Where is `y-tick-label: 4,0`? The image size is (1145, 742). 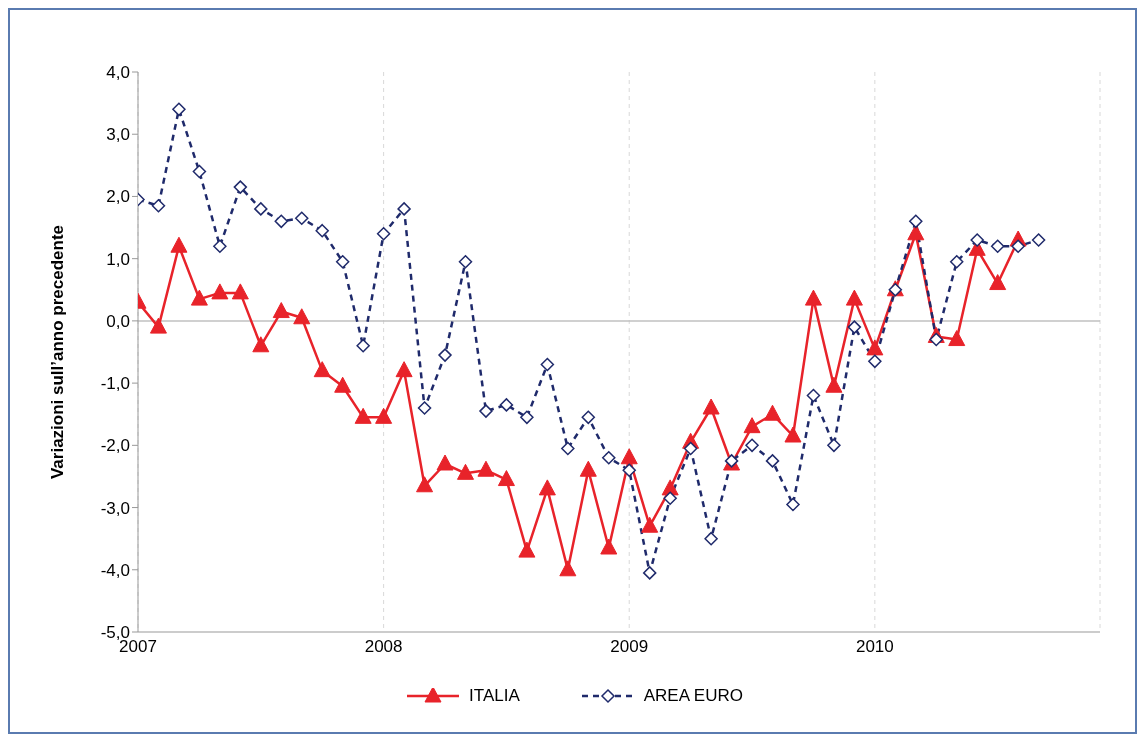 y-tick-label: 4,0 is located at coordinates (118, 73).